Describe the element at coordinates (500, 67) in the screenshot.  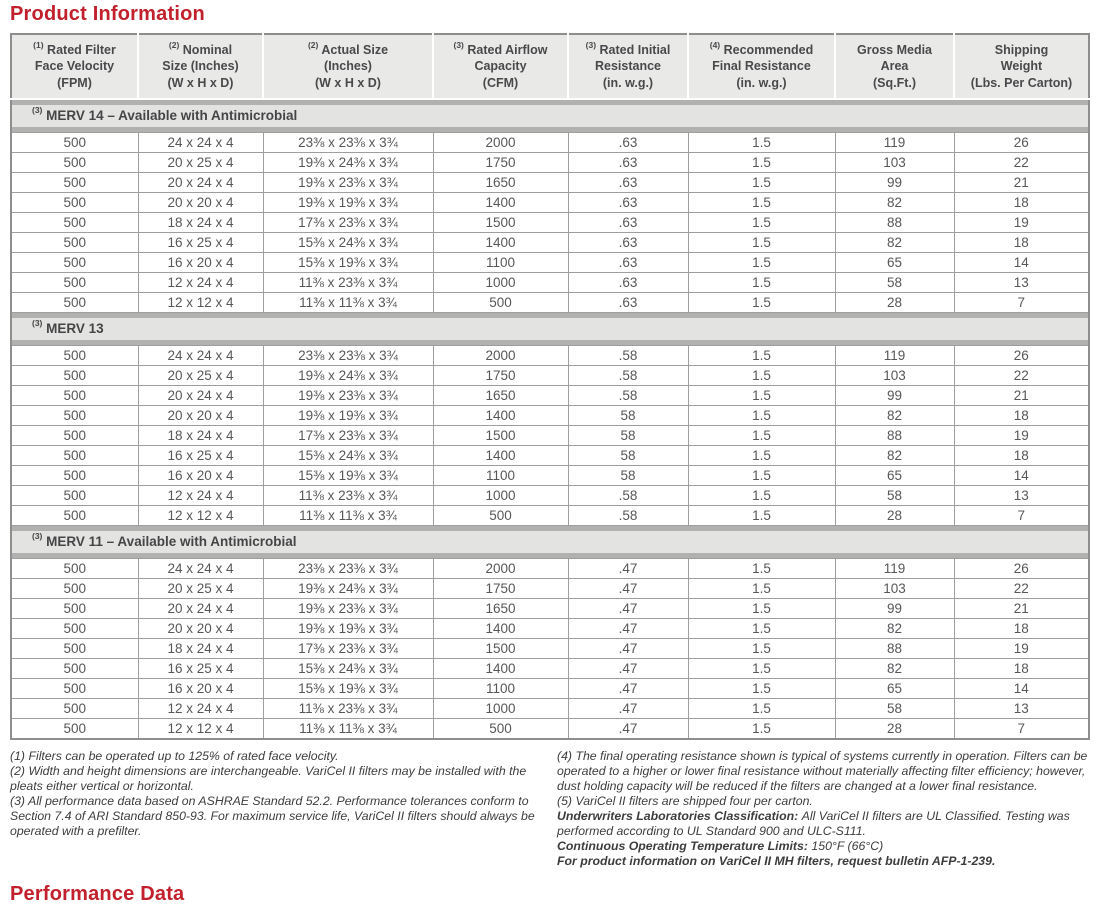
I see `column-header-3: (3) Rated Airflow Capacity (CFM)` at that location.